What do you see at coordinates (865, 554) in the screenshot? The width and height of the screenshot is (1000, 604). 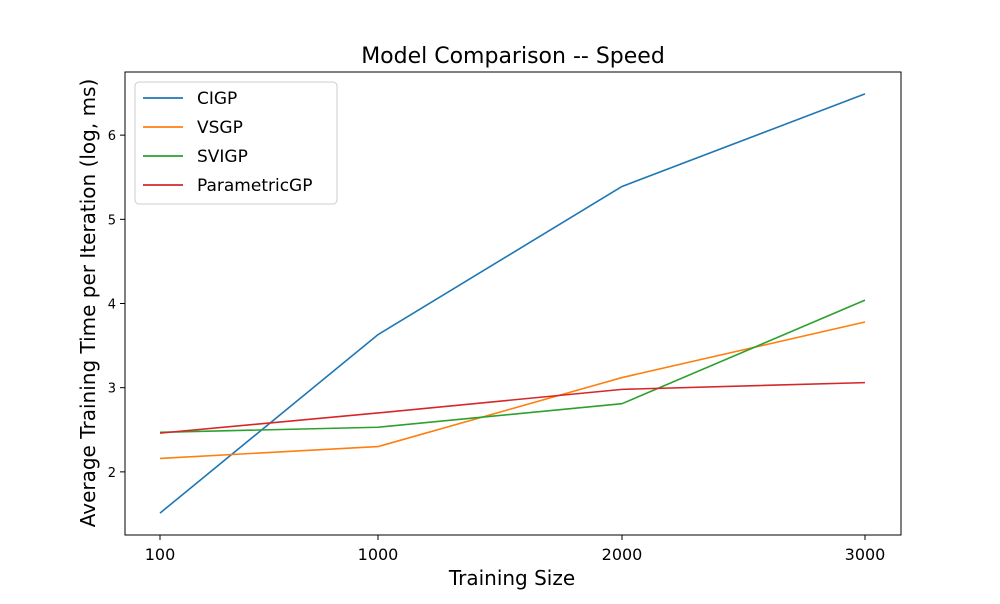 I see `x-tick-label: 3000` at bounding box center [865, 554].